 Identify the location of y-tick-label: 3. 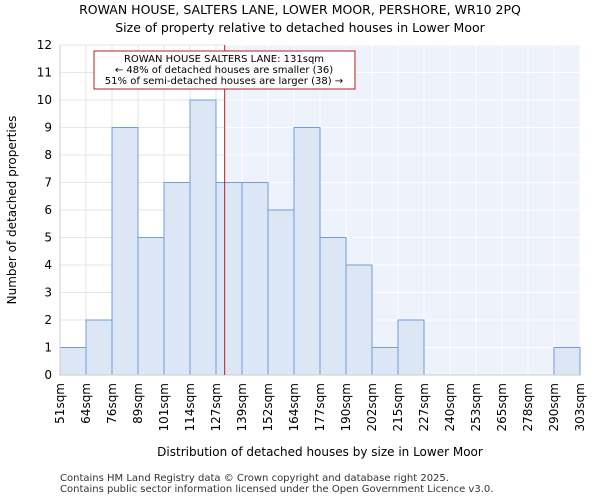
(48, 293).